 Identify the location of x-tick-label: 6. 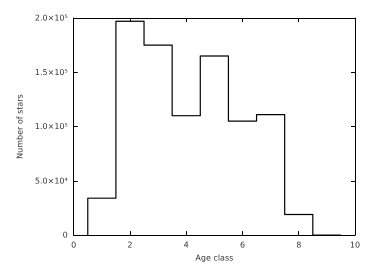
(243, 245).